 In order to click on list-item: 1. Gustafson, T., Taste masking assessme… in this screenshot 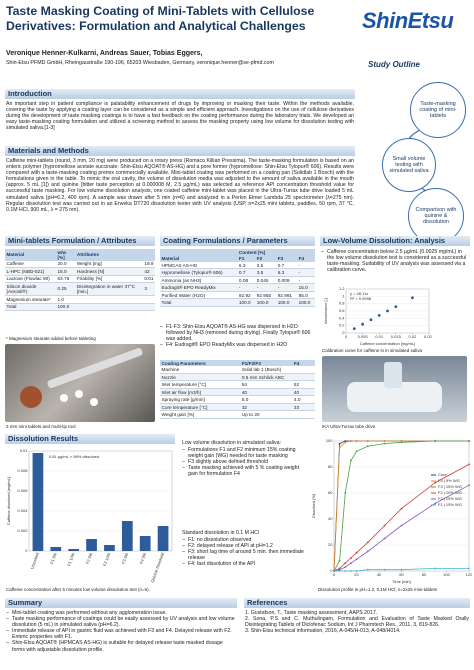, I will do `click(311, 613)`.